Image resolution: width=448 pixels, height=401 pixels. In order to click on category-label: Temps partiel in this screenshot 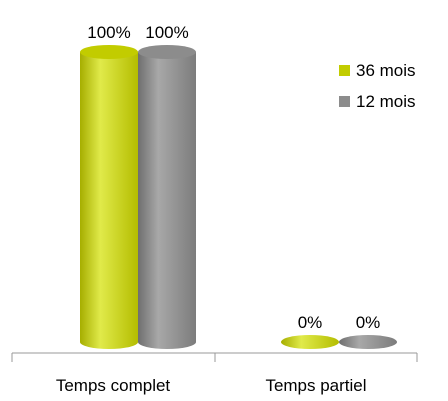, I will do `click(315, 385)`.